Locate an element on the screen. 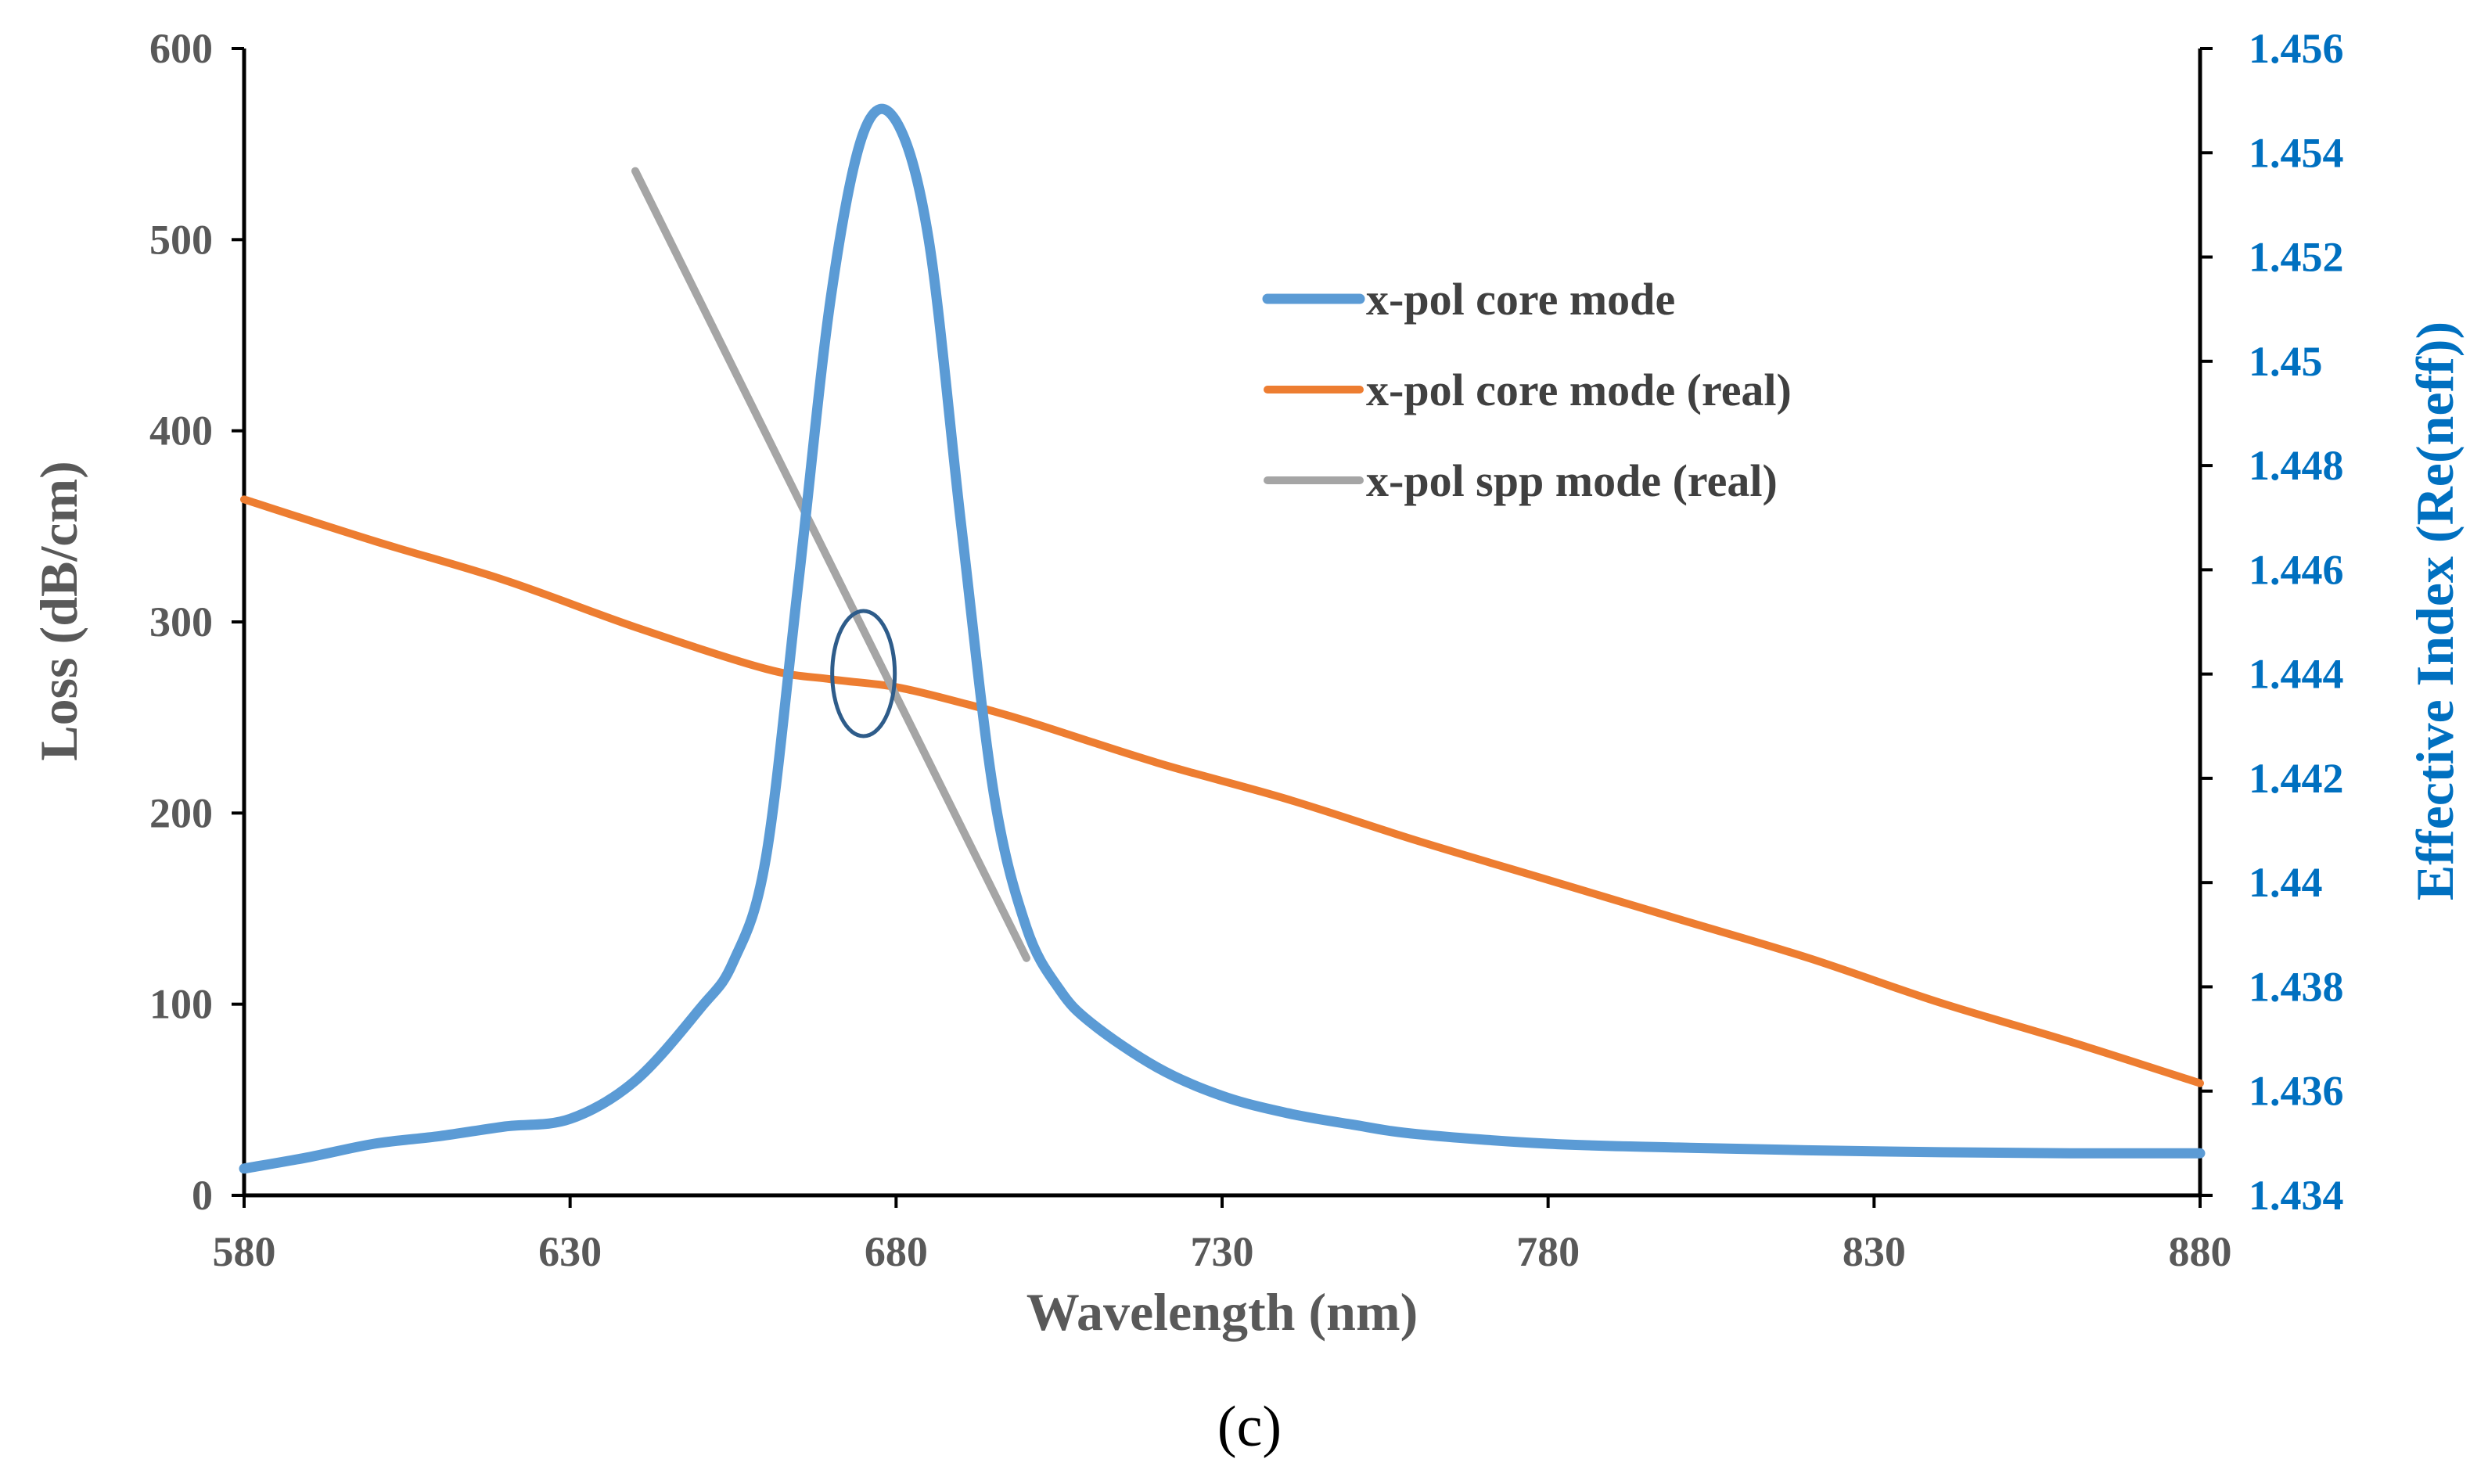  left-axis-ticks: 0 100 200 300 400 500 600 is located at coordinates (197, 622).